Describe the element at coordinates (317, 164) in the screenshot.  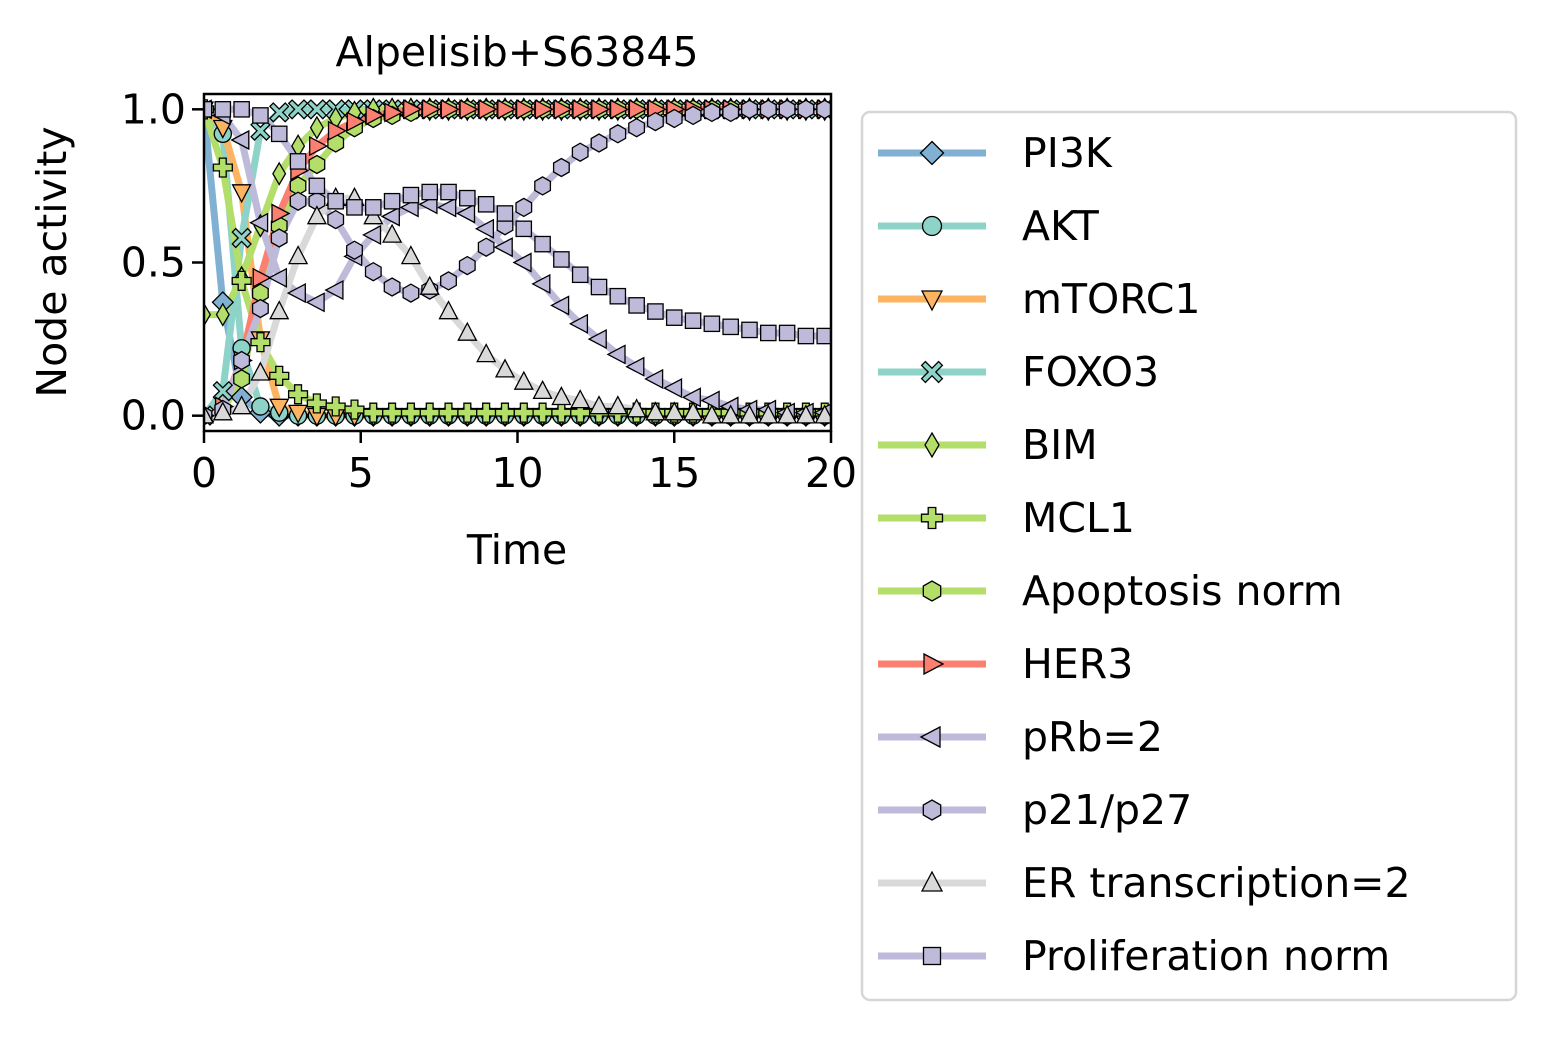
I see `data-point-apoptosis-norm` at that location.